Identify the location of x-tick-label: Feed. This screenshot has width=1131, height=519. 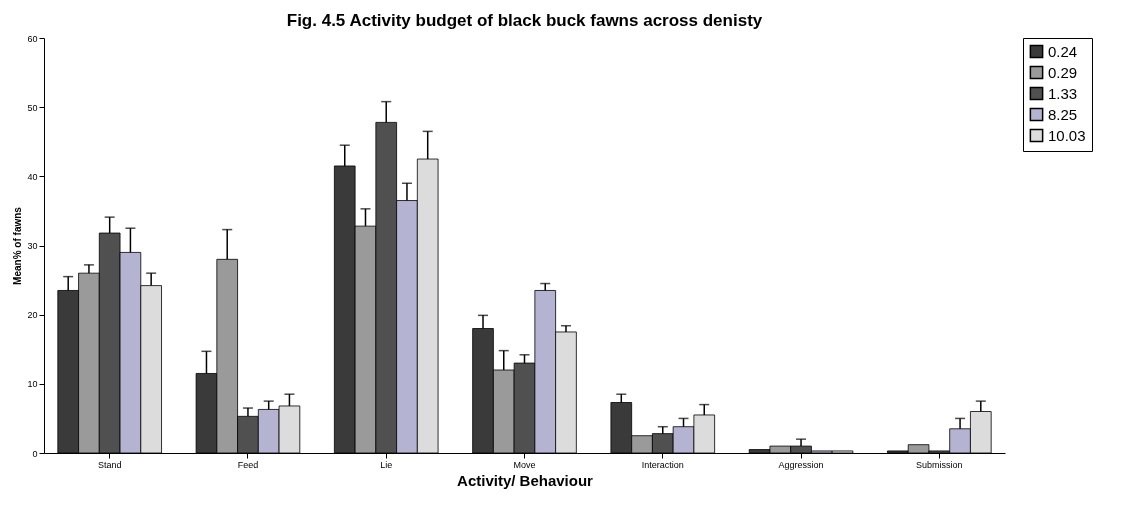
(248, 464).